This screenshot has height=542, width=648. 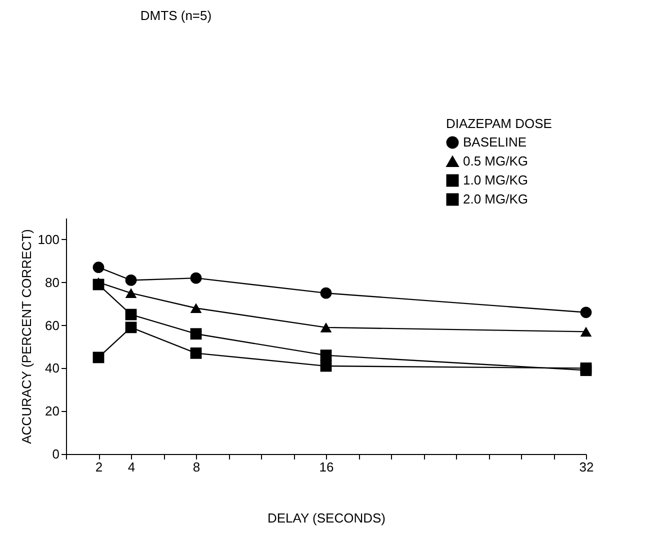 I want to click on legend-label: 0.5 MG/KG, so click(x=495, y=161).